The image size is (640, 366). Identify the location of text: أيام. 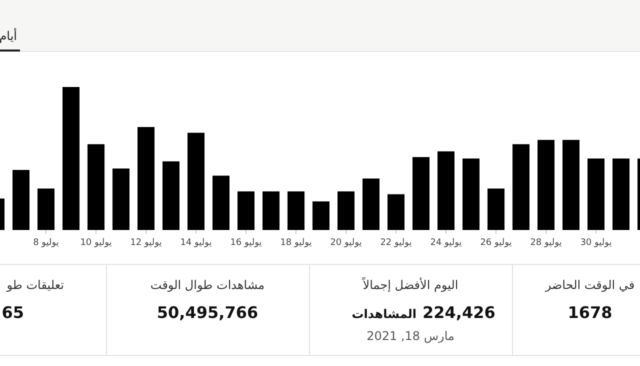
(8, 35).